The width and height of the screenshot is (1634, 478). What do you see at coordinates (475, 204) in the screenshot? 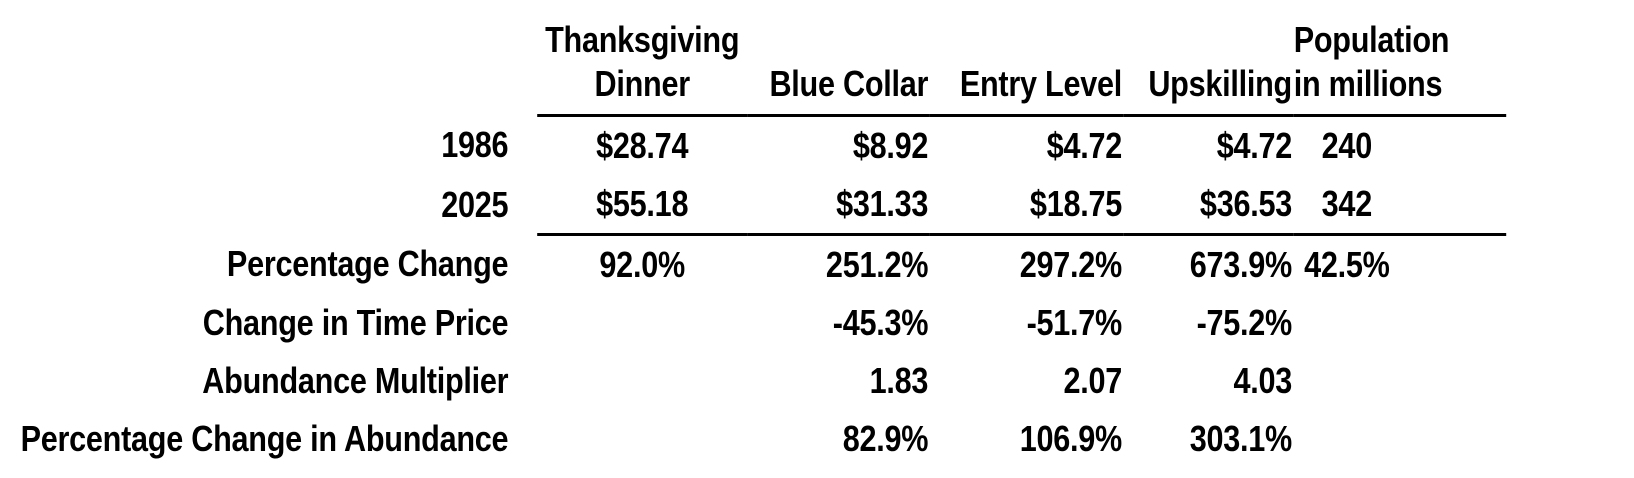
I see `row-label-2025: 2025` at bounding box center [475, 204].